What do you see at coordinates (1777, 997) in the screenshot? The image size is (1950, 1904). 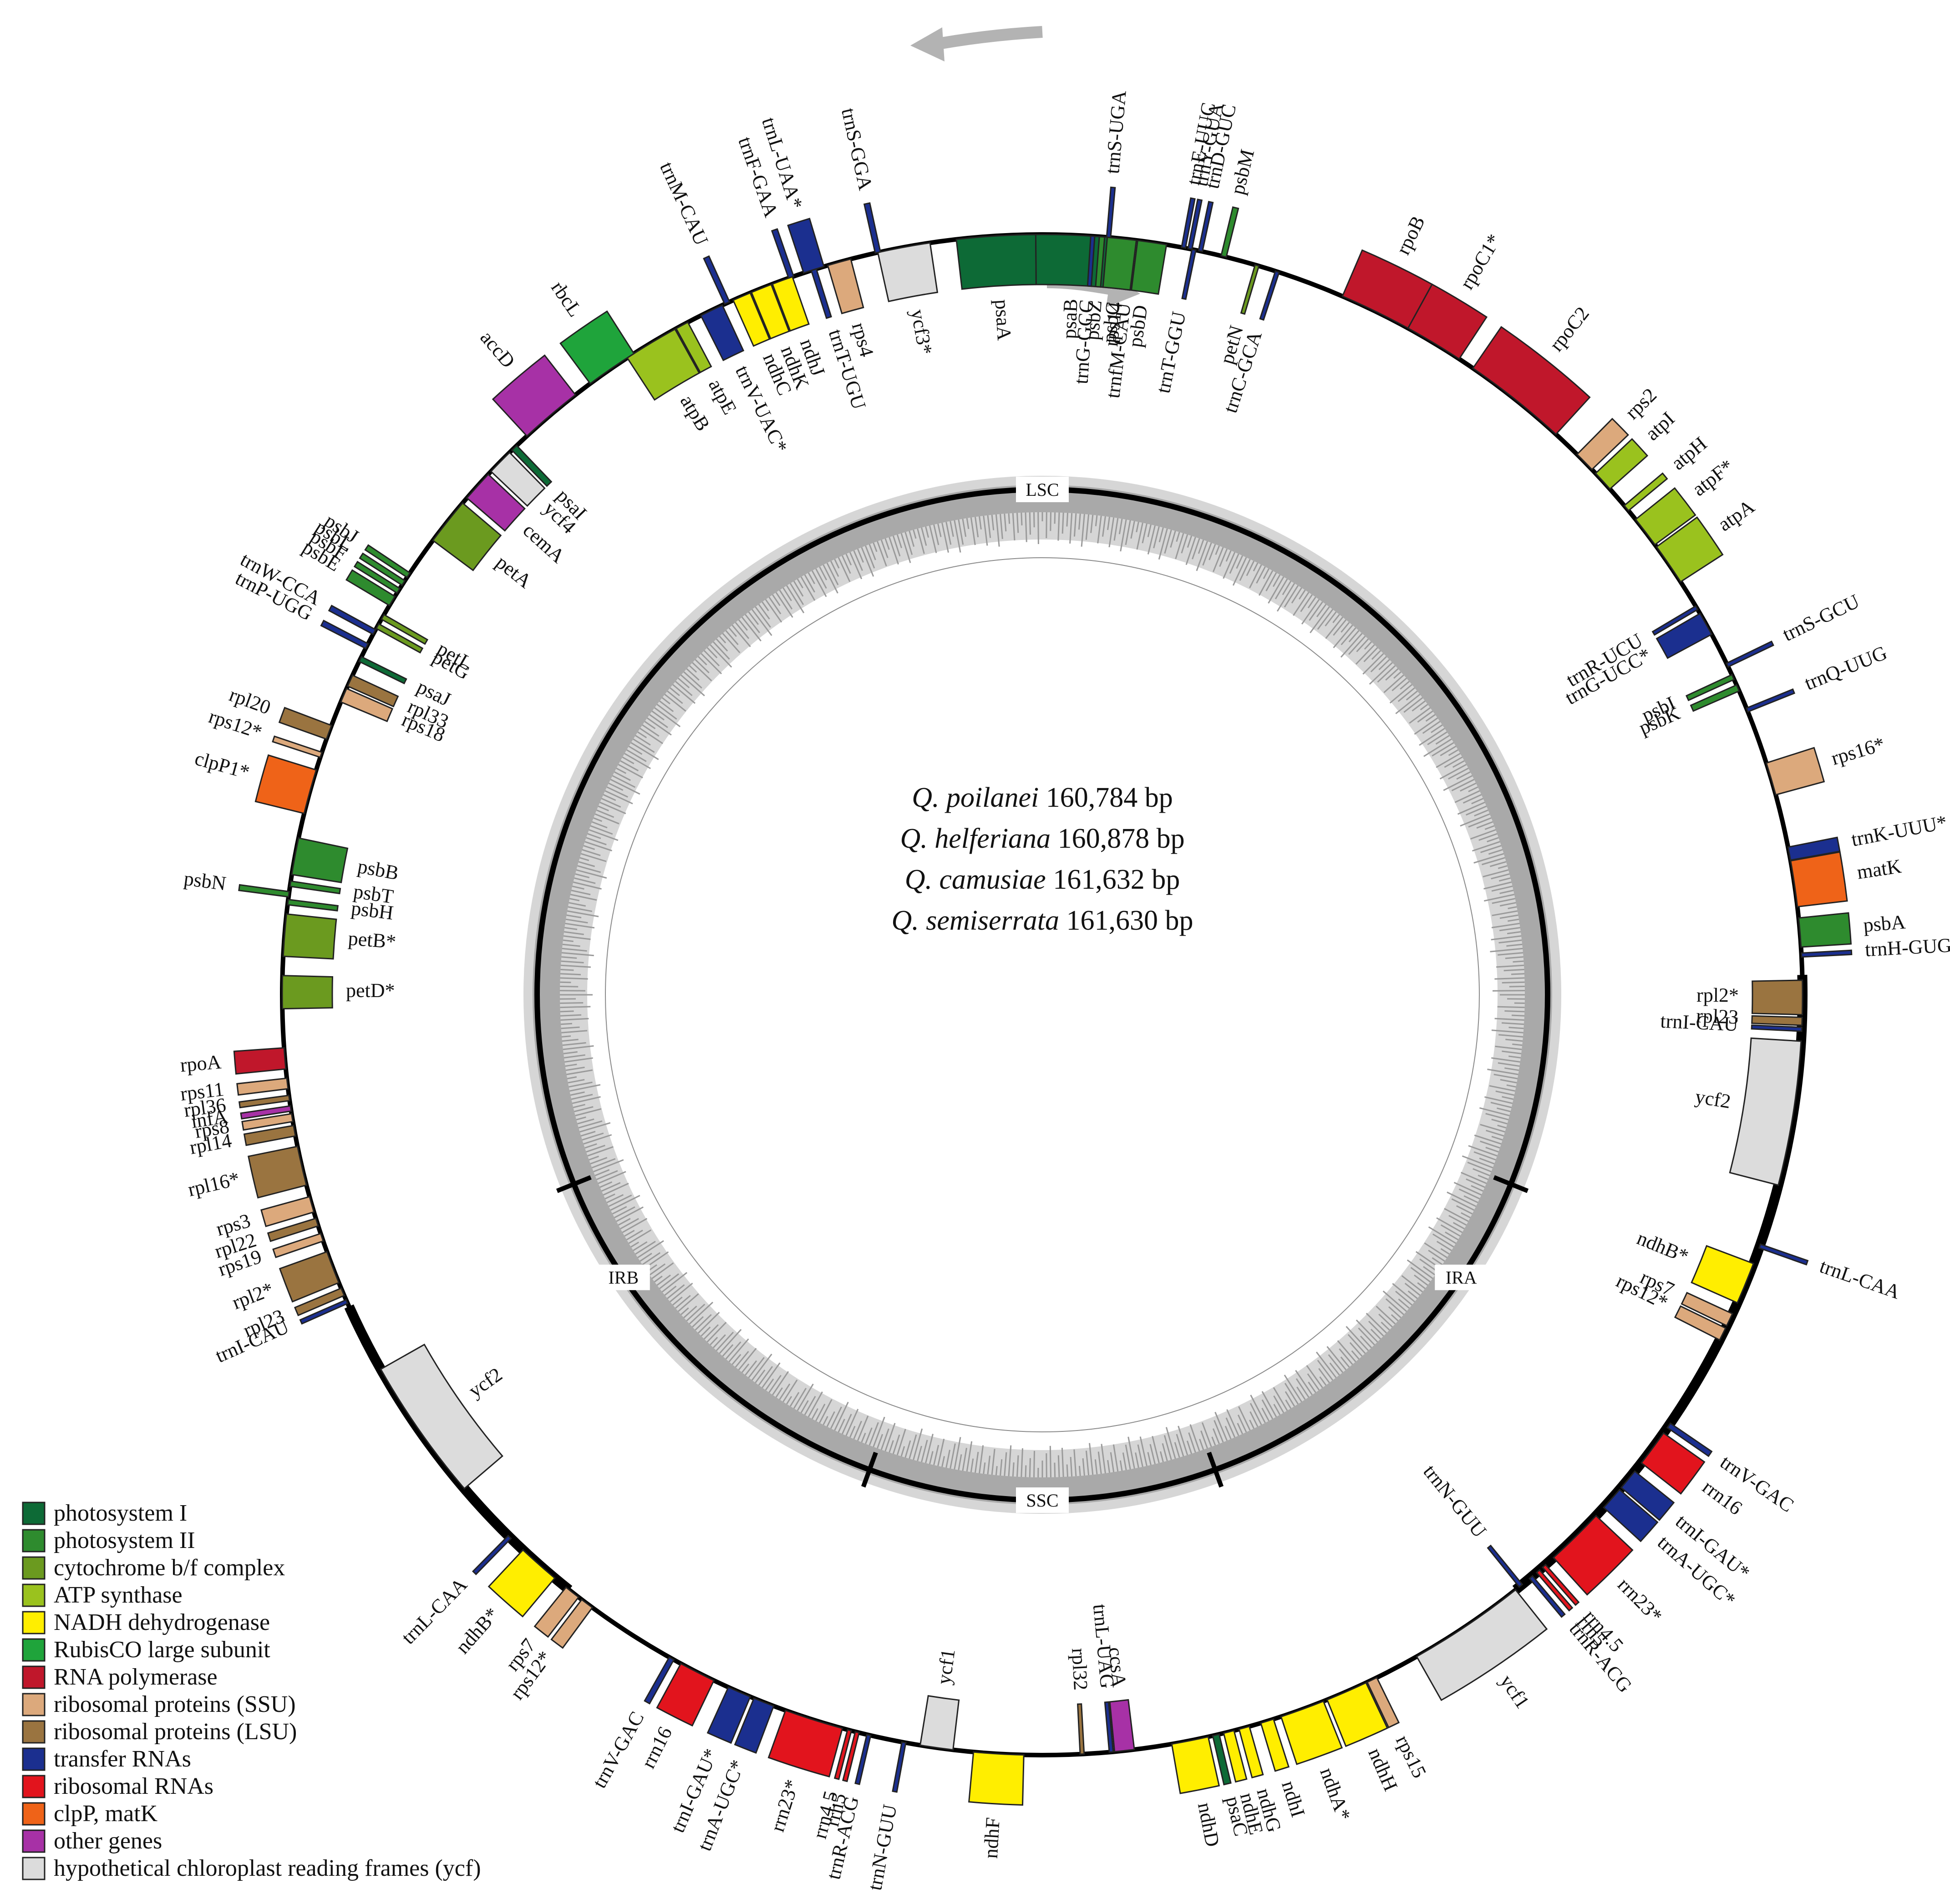 I see `gene-rpl2` at bounding box center [1777, 997].